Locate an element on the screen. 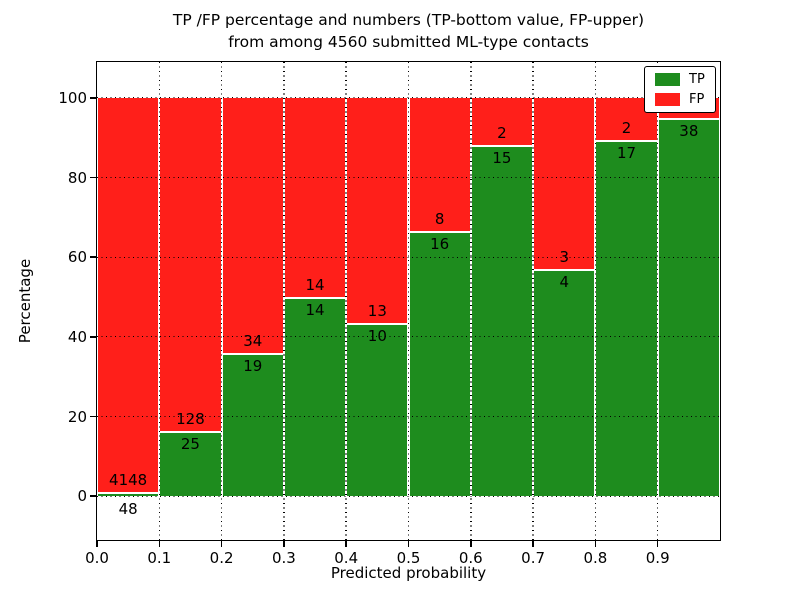  legend-item-fp: FP is located at coordinates (680, 99).